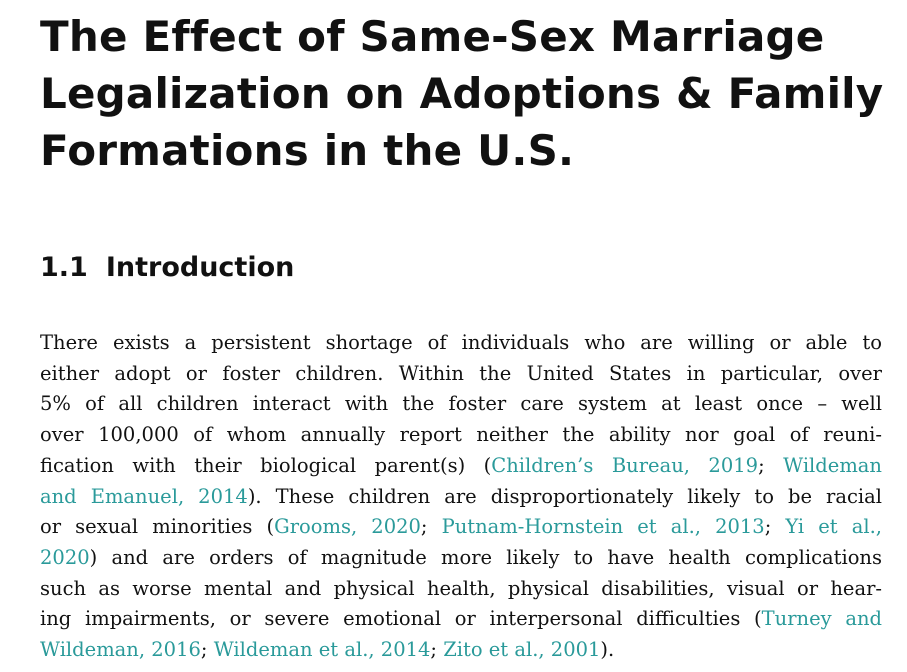 The height and width of the screenshot is (672, 907). Describe the element at coordinates (347, 527) in the screenshot. I see `citation-grooms: Grooms, 2020` at that location.